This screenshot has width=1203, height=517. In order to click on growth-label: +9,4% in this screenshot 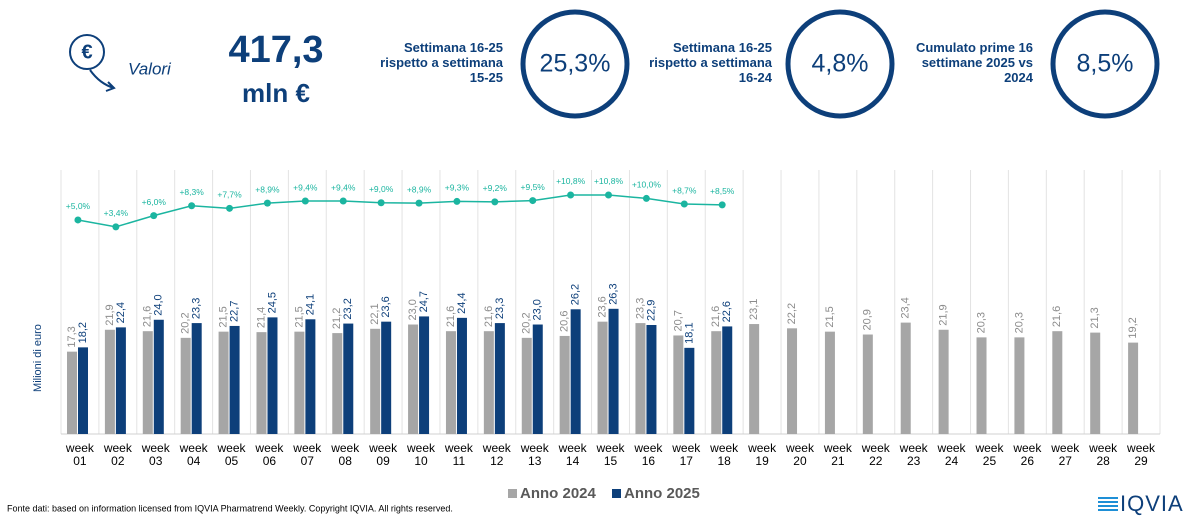, I will do `click(305, 187)`.